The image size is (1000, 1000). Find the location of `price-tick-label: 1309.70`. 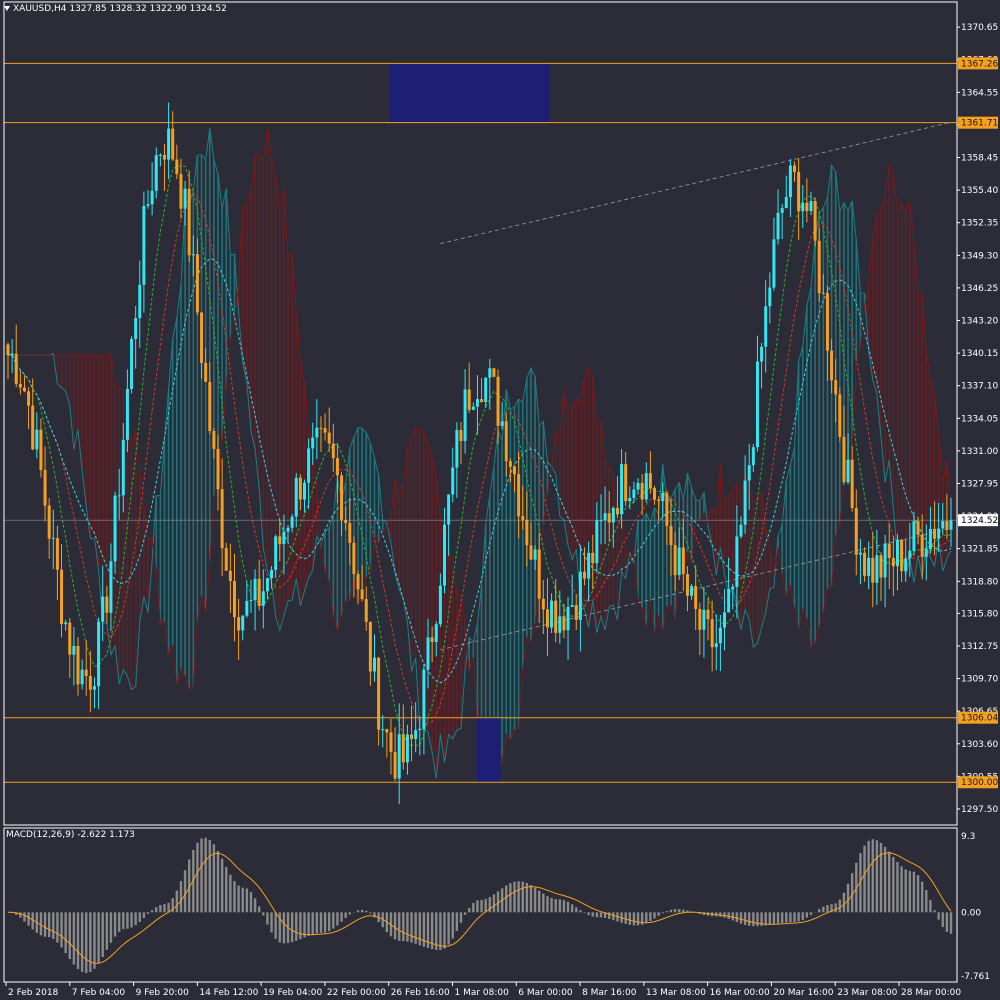

price-tick-label: 1309.70 is located at coordinates (979, 680).